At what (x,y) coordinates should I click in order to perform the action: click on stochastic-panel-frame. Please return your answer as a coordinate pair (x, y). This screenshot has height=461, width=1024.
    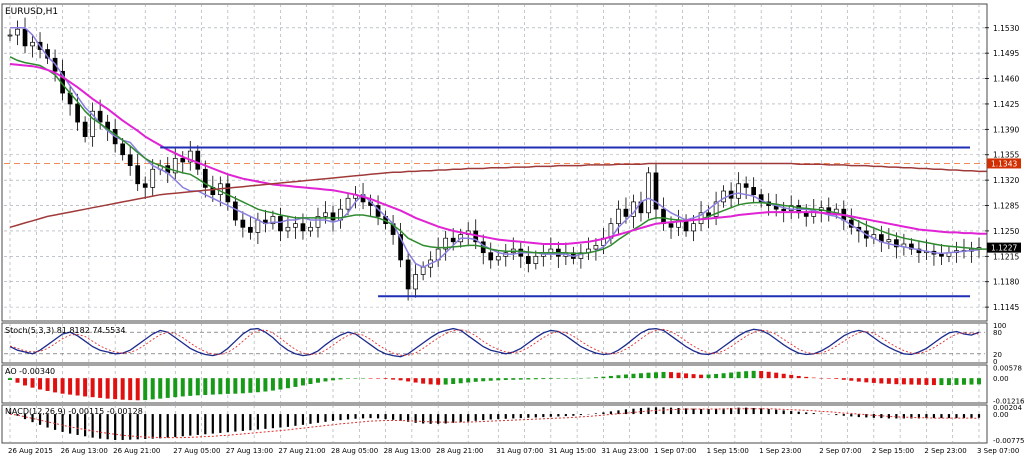
    Looking at the image, I should click on (494, 343).